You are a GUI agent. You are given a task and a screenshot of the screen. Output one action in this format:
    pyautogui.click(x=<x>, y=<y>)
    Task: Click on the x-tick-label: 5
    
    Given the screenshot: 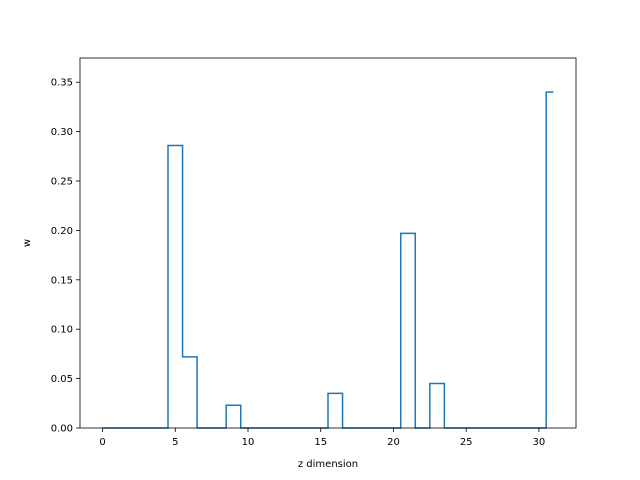 What is the action you would take?
    pyautogui.click(x=175, y=442)
    